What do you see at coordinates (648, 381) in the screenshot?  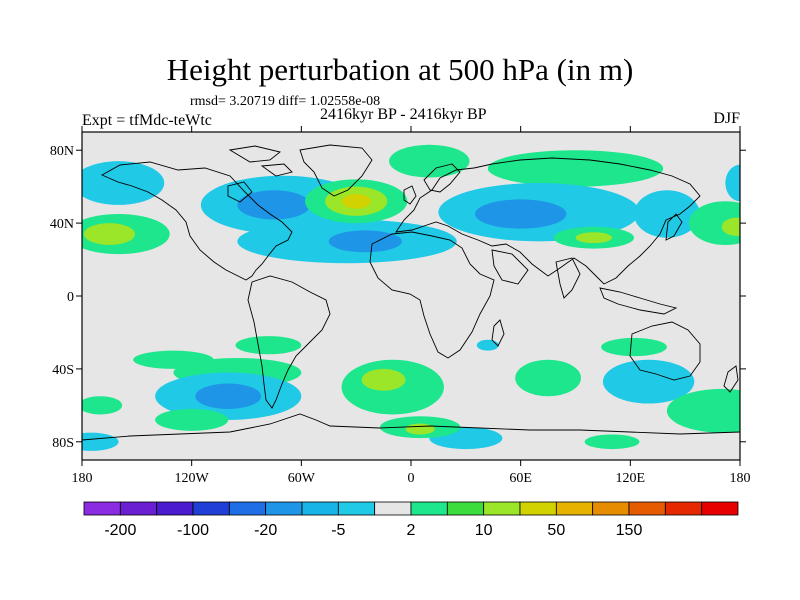 I see `anomaly-australia-neg` at bounding box center [648, 381].